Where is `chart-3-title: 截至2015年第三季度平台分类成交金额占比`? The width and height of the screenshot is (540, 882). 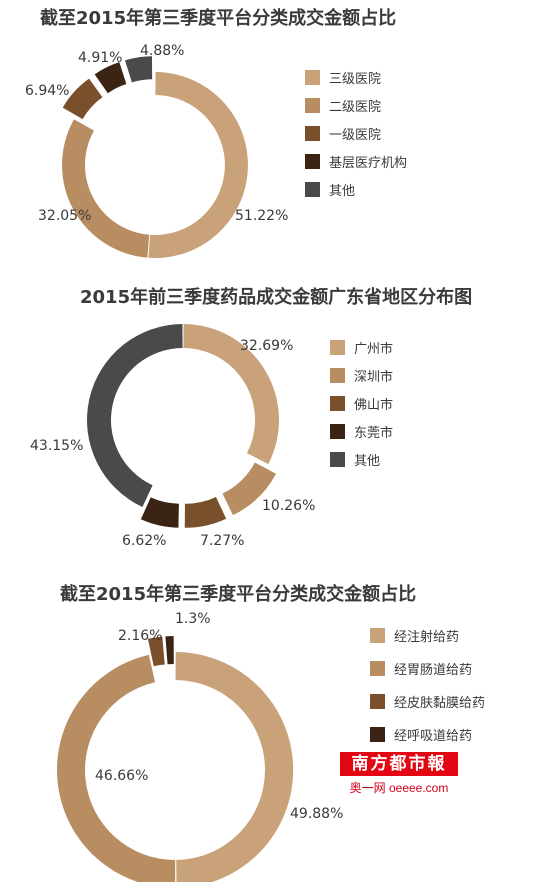
chart-3-title: 截至2015年第三季度平台分类成交金额占比 is located at coordinates (238, 594).